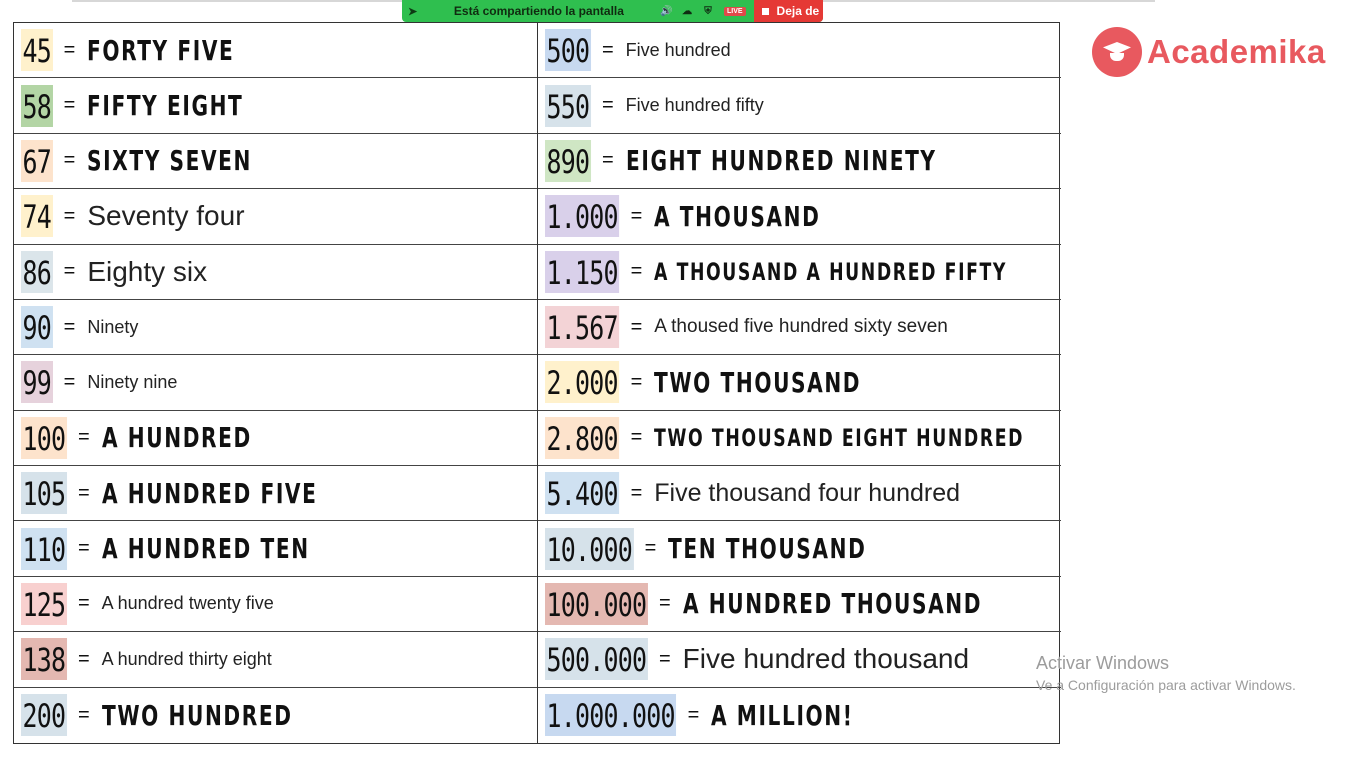 The height and width of the screenshot is (768, 1366). Describe the element at coordinates (678, 49) in the screenshot. I see `number-words: Five hundred` at that location.